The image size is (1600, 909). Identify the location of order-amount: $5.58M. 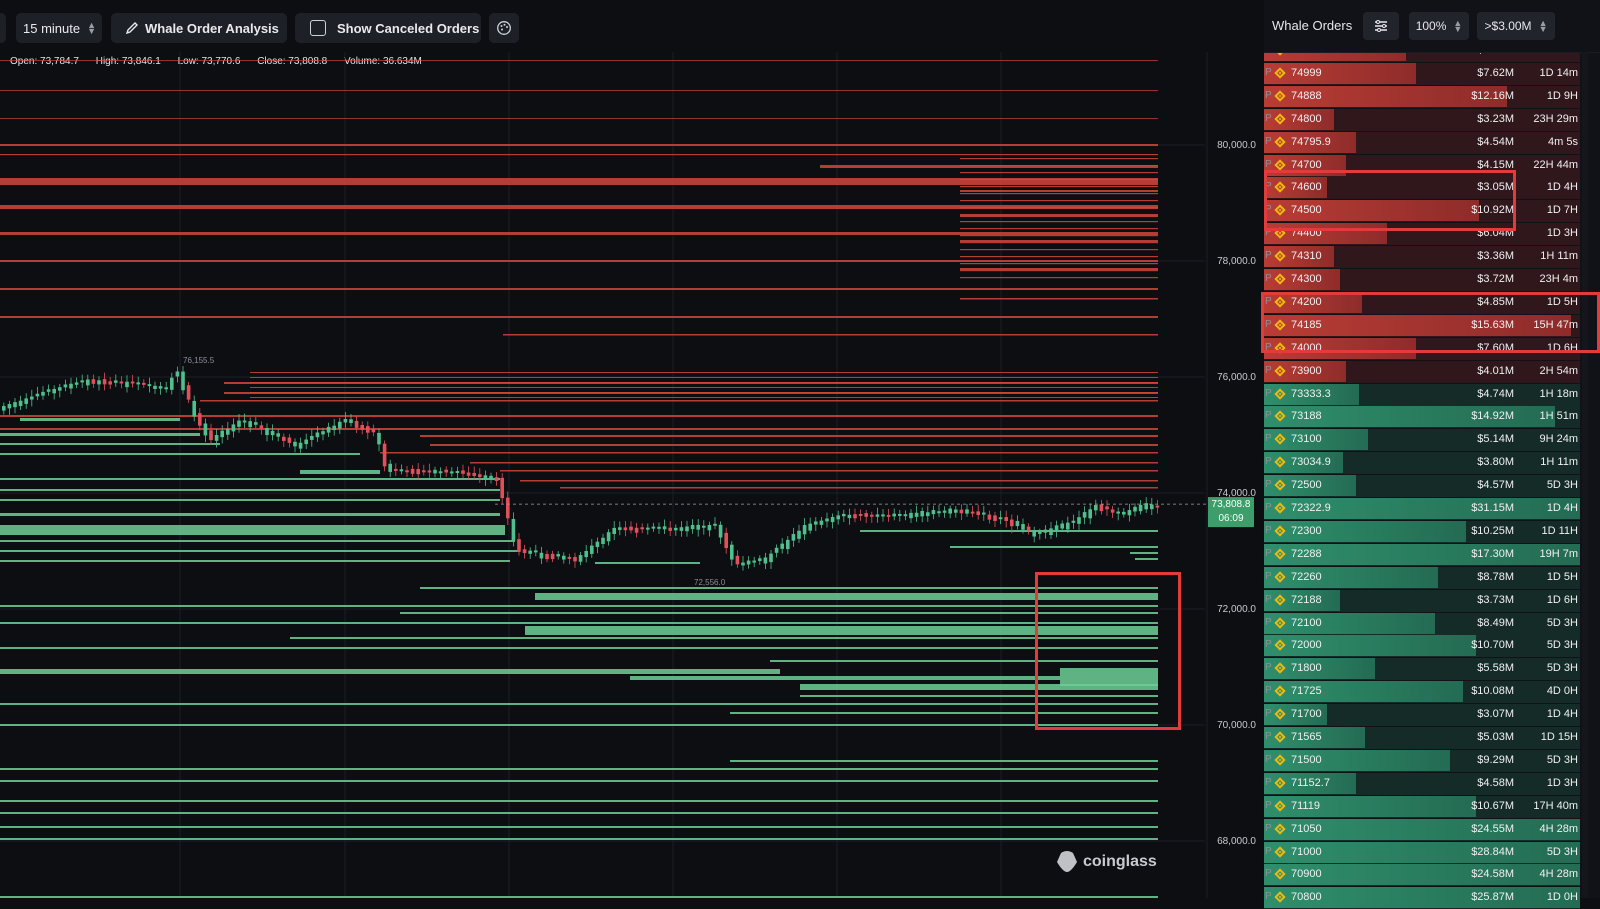
(1495, 668).